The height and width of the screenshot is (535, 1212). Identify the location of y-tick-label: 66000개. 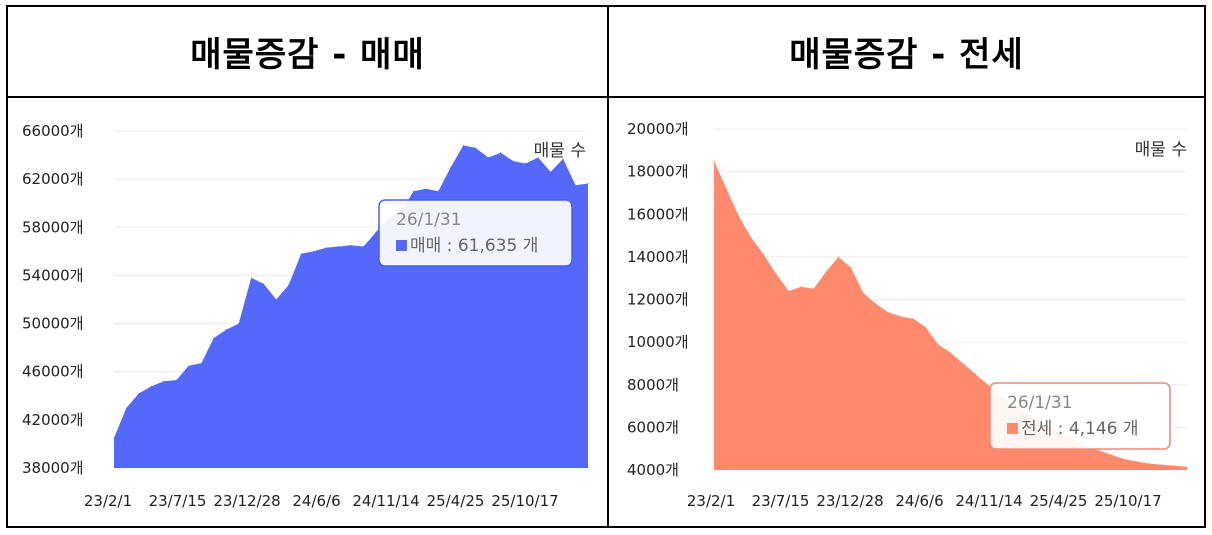
(53, 131).